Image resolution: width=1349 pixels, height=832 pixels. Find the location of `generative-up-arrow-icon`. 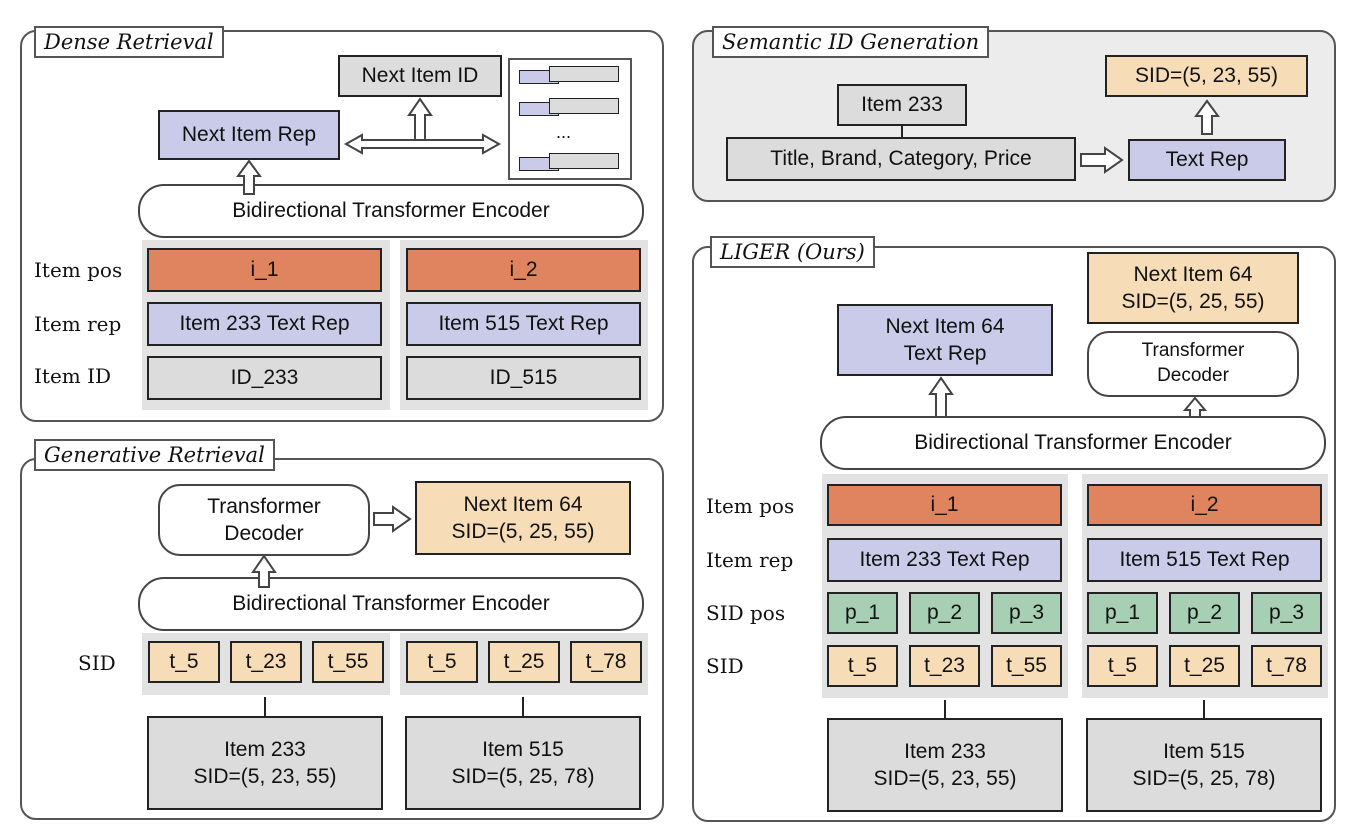

generative-up-arrow-icon is located at coordinates (264, 571).